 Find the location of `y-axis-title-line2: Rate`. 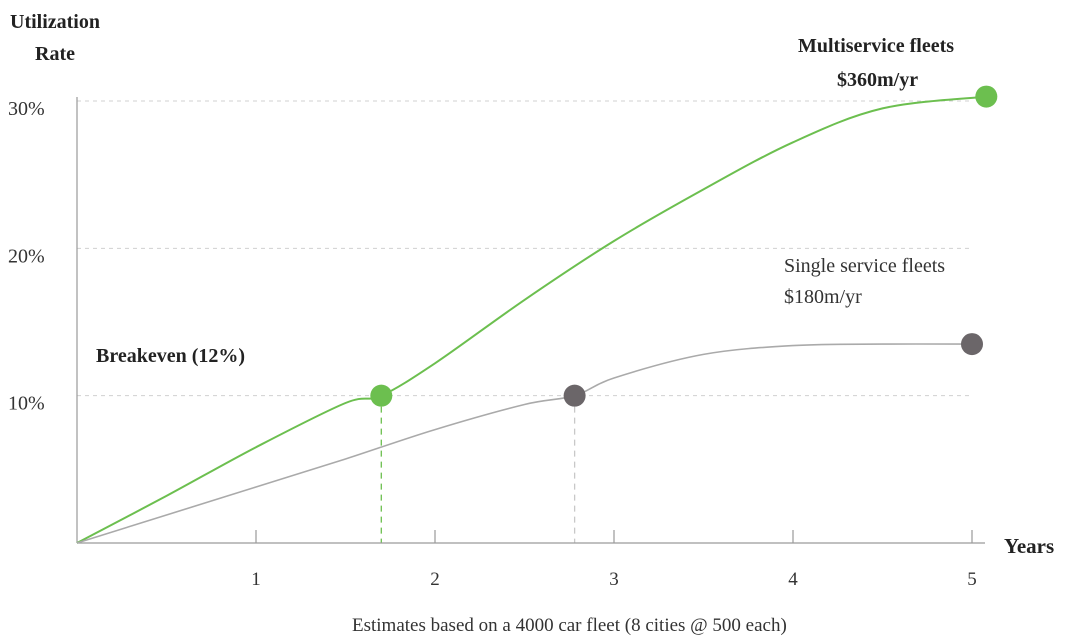

y-axis-title-line2: Rate is located at coordinates (55, 54).